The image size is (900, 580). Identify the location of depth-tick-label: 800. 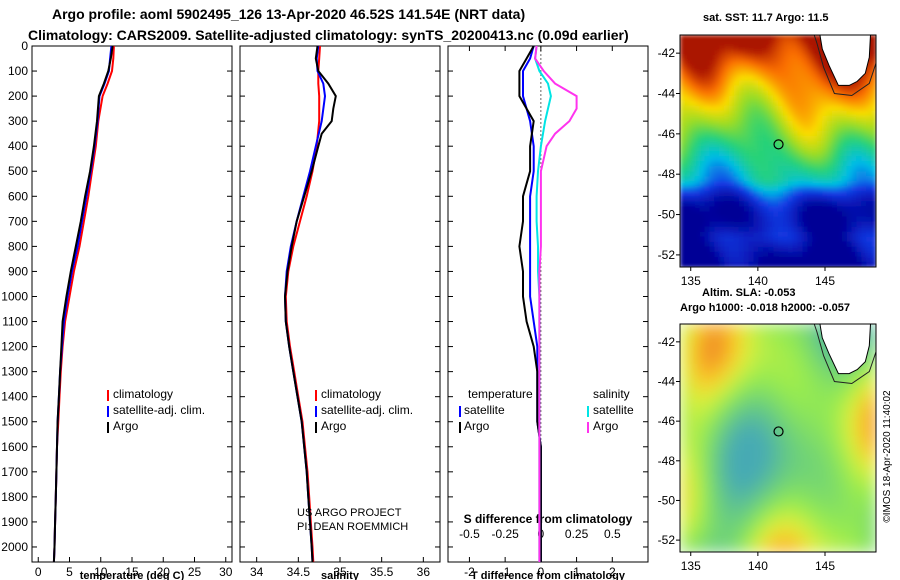
(18, 246).